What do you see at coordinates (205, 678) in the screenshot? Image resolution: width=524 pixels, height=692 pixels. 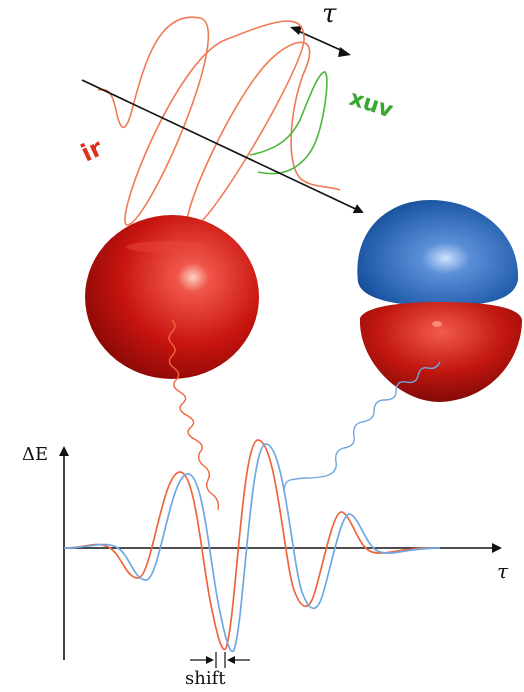 I see `shift-label: shift` at bounding box center [205, 678].